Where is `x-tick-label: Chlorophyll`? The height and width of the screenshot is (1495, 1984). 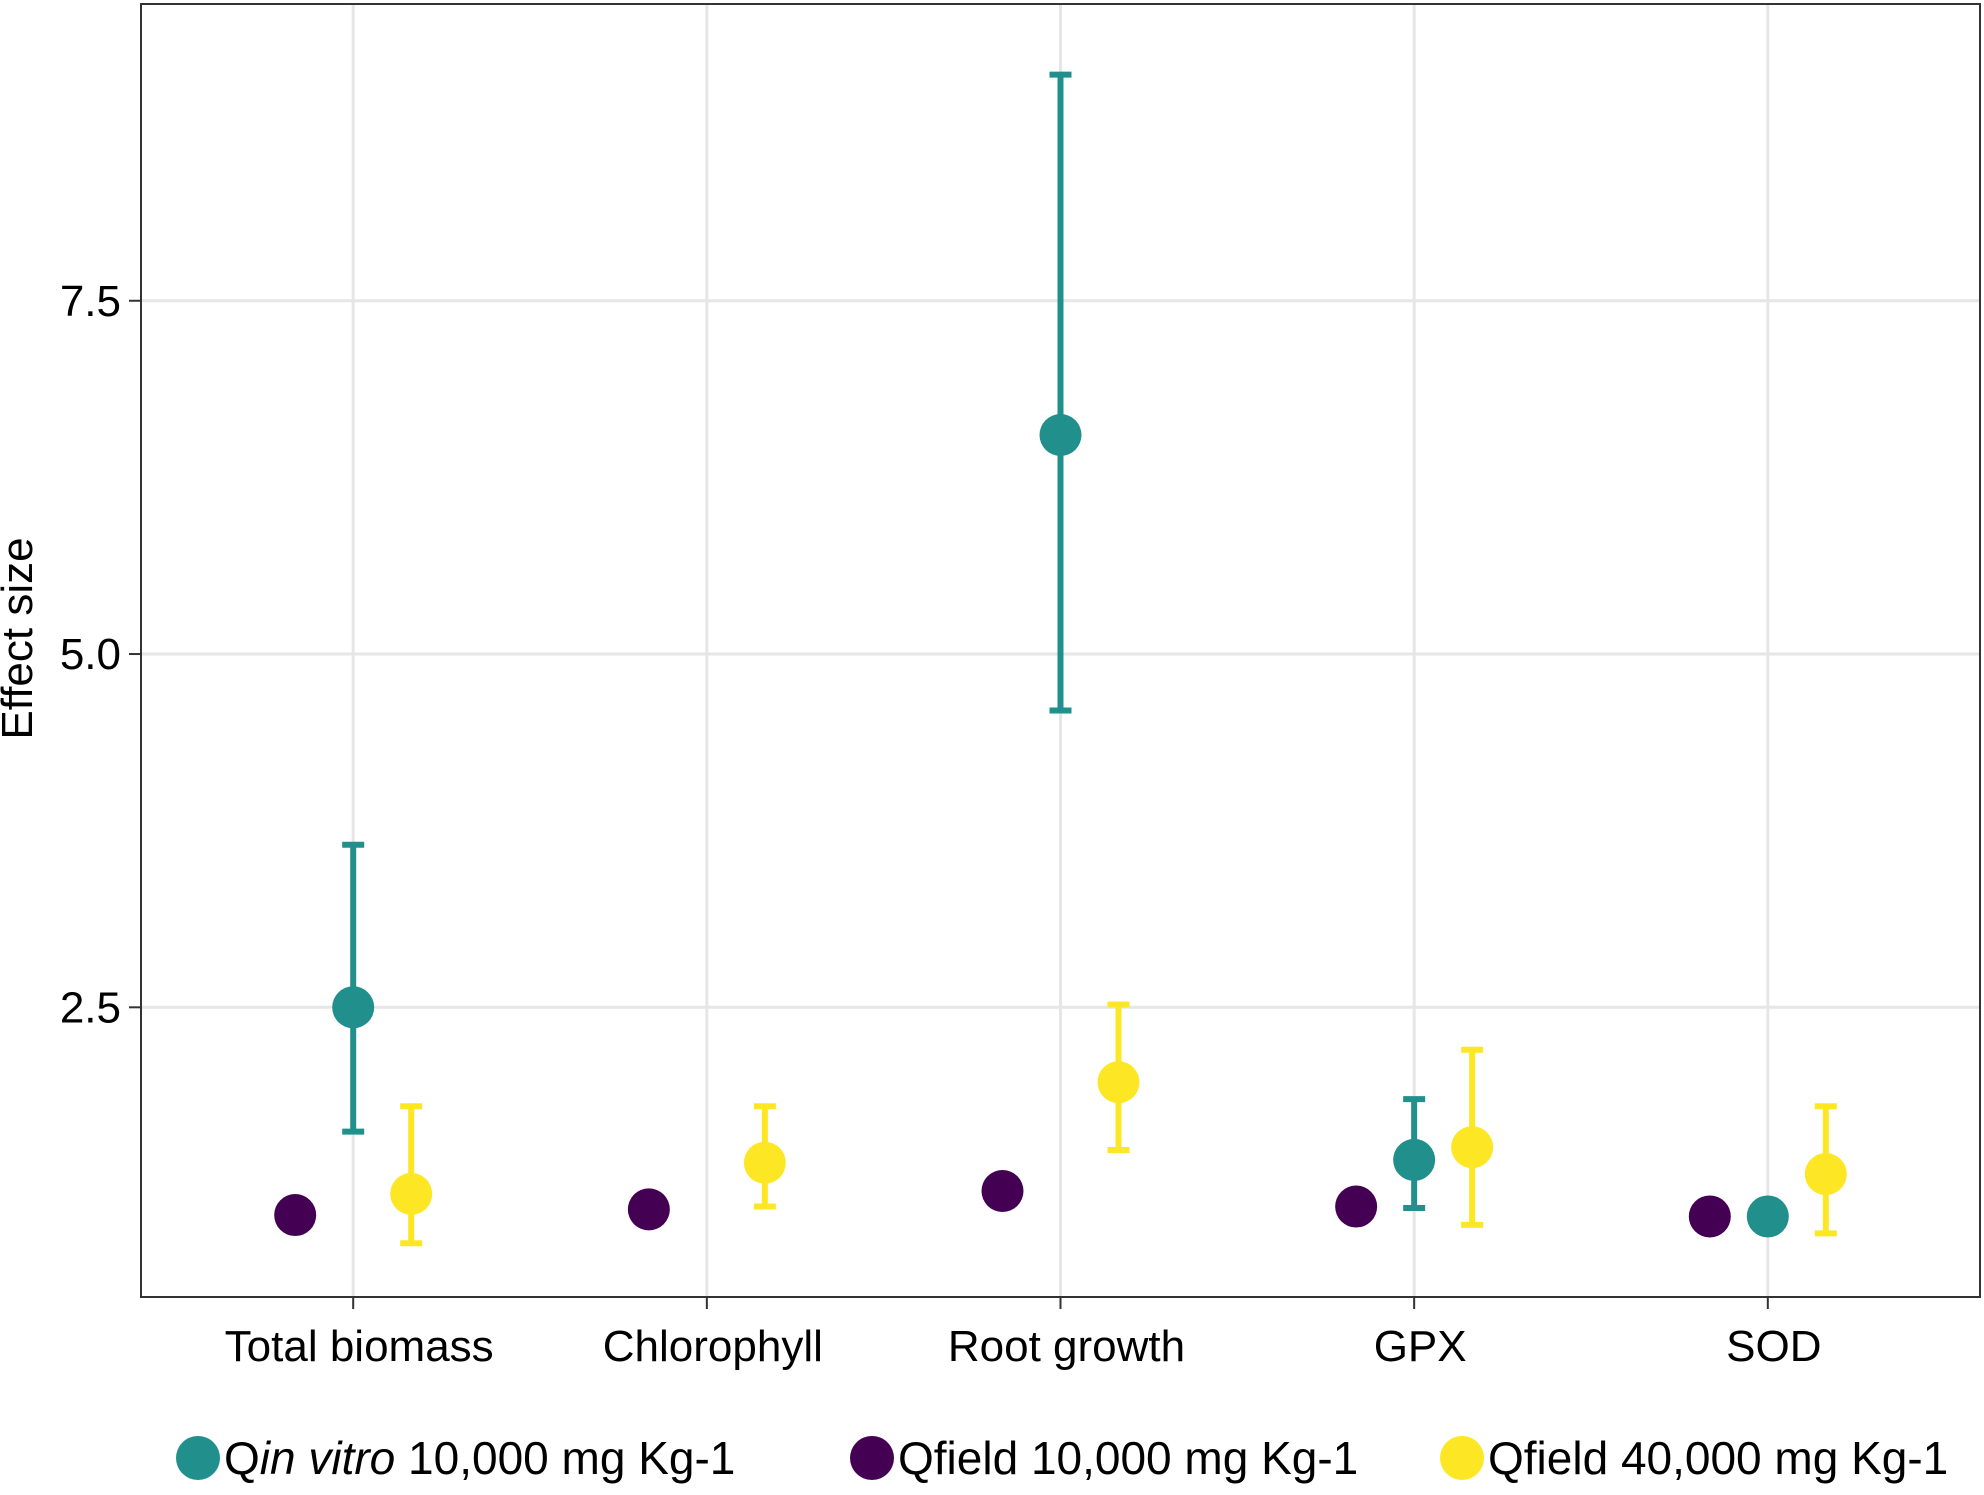
x-tick-label: Chlorophyll is located at coordinates (713, 1346).